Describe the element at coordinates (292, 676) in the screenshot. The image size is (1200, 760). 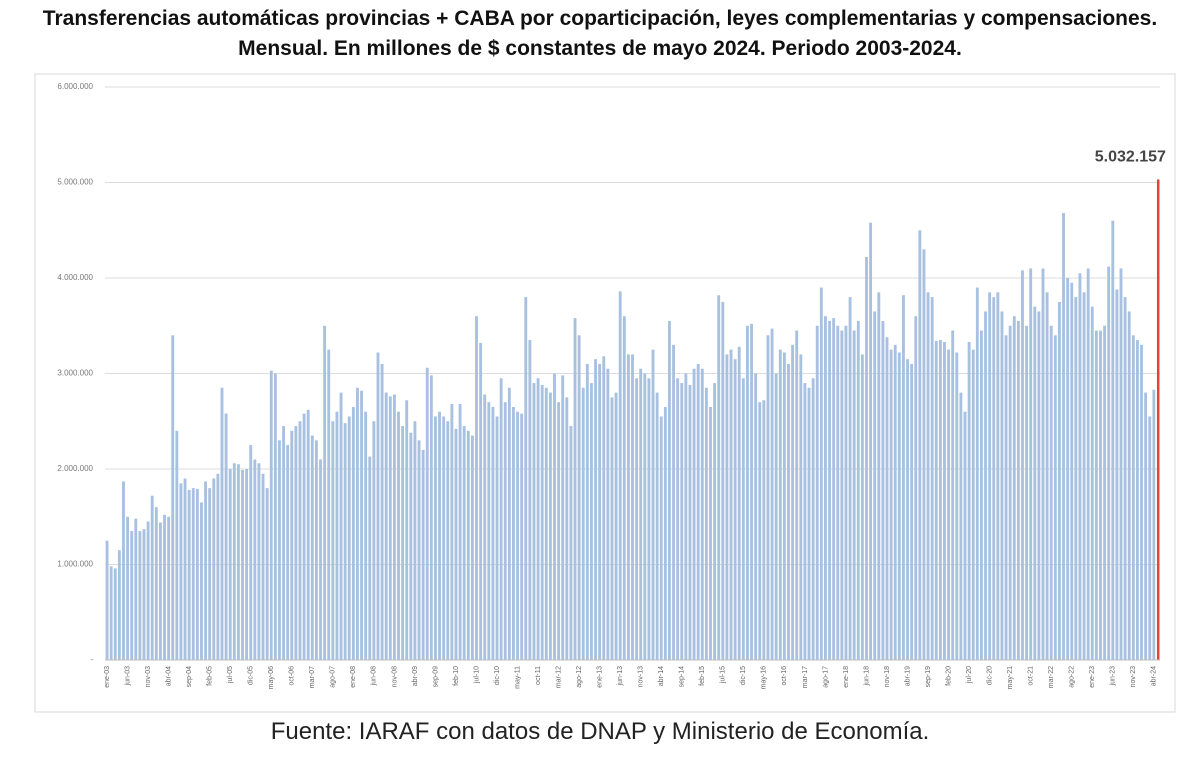
I see `x-tick-label: oct-06` at that location.